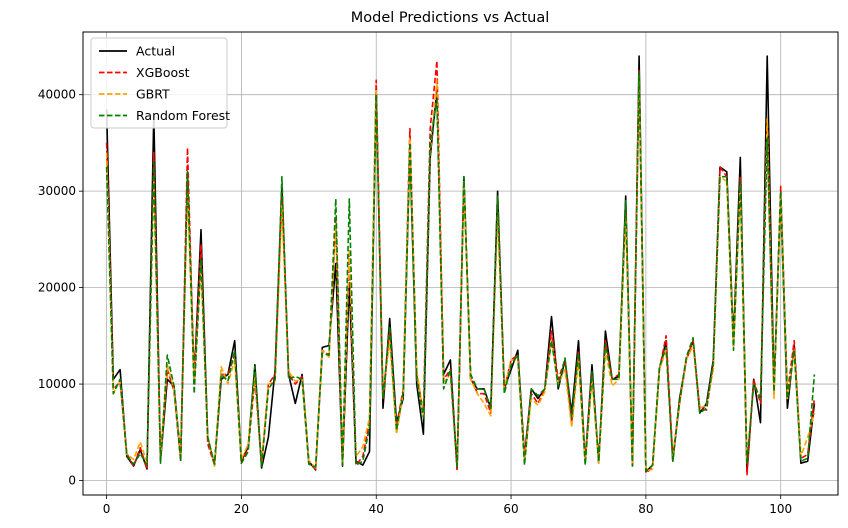  Describe the element at coordinates (510, 509) in the screenshot. I see `x-tick-label: 60` at that location.